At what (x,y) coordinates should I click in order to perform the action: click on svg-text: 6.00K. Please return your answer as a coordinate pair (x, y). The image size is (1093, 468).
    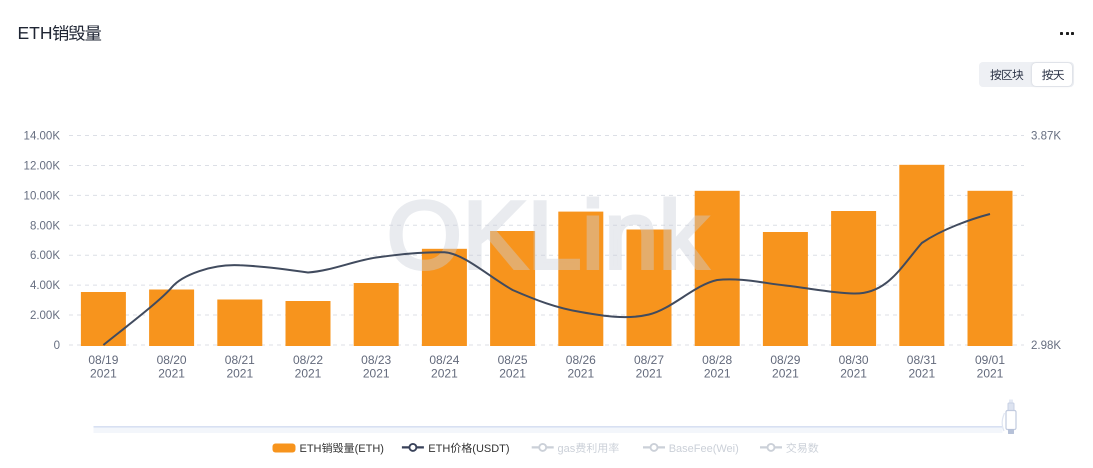
    Looking at the image, I should click on (45, 256).